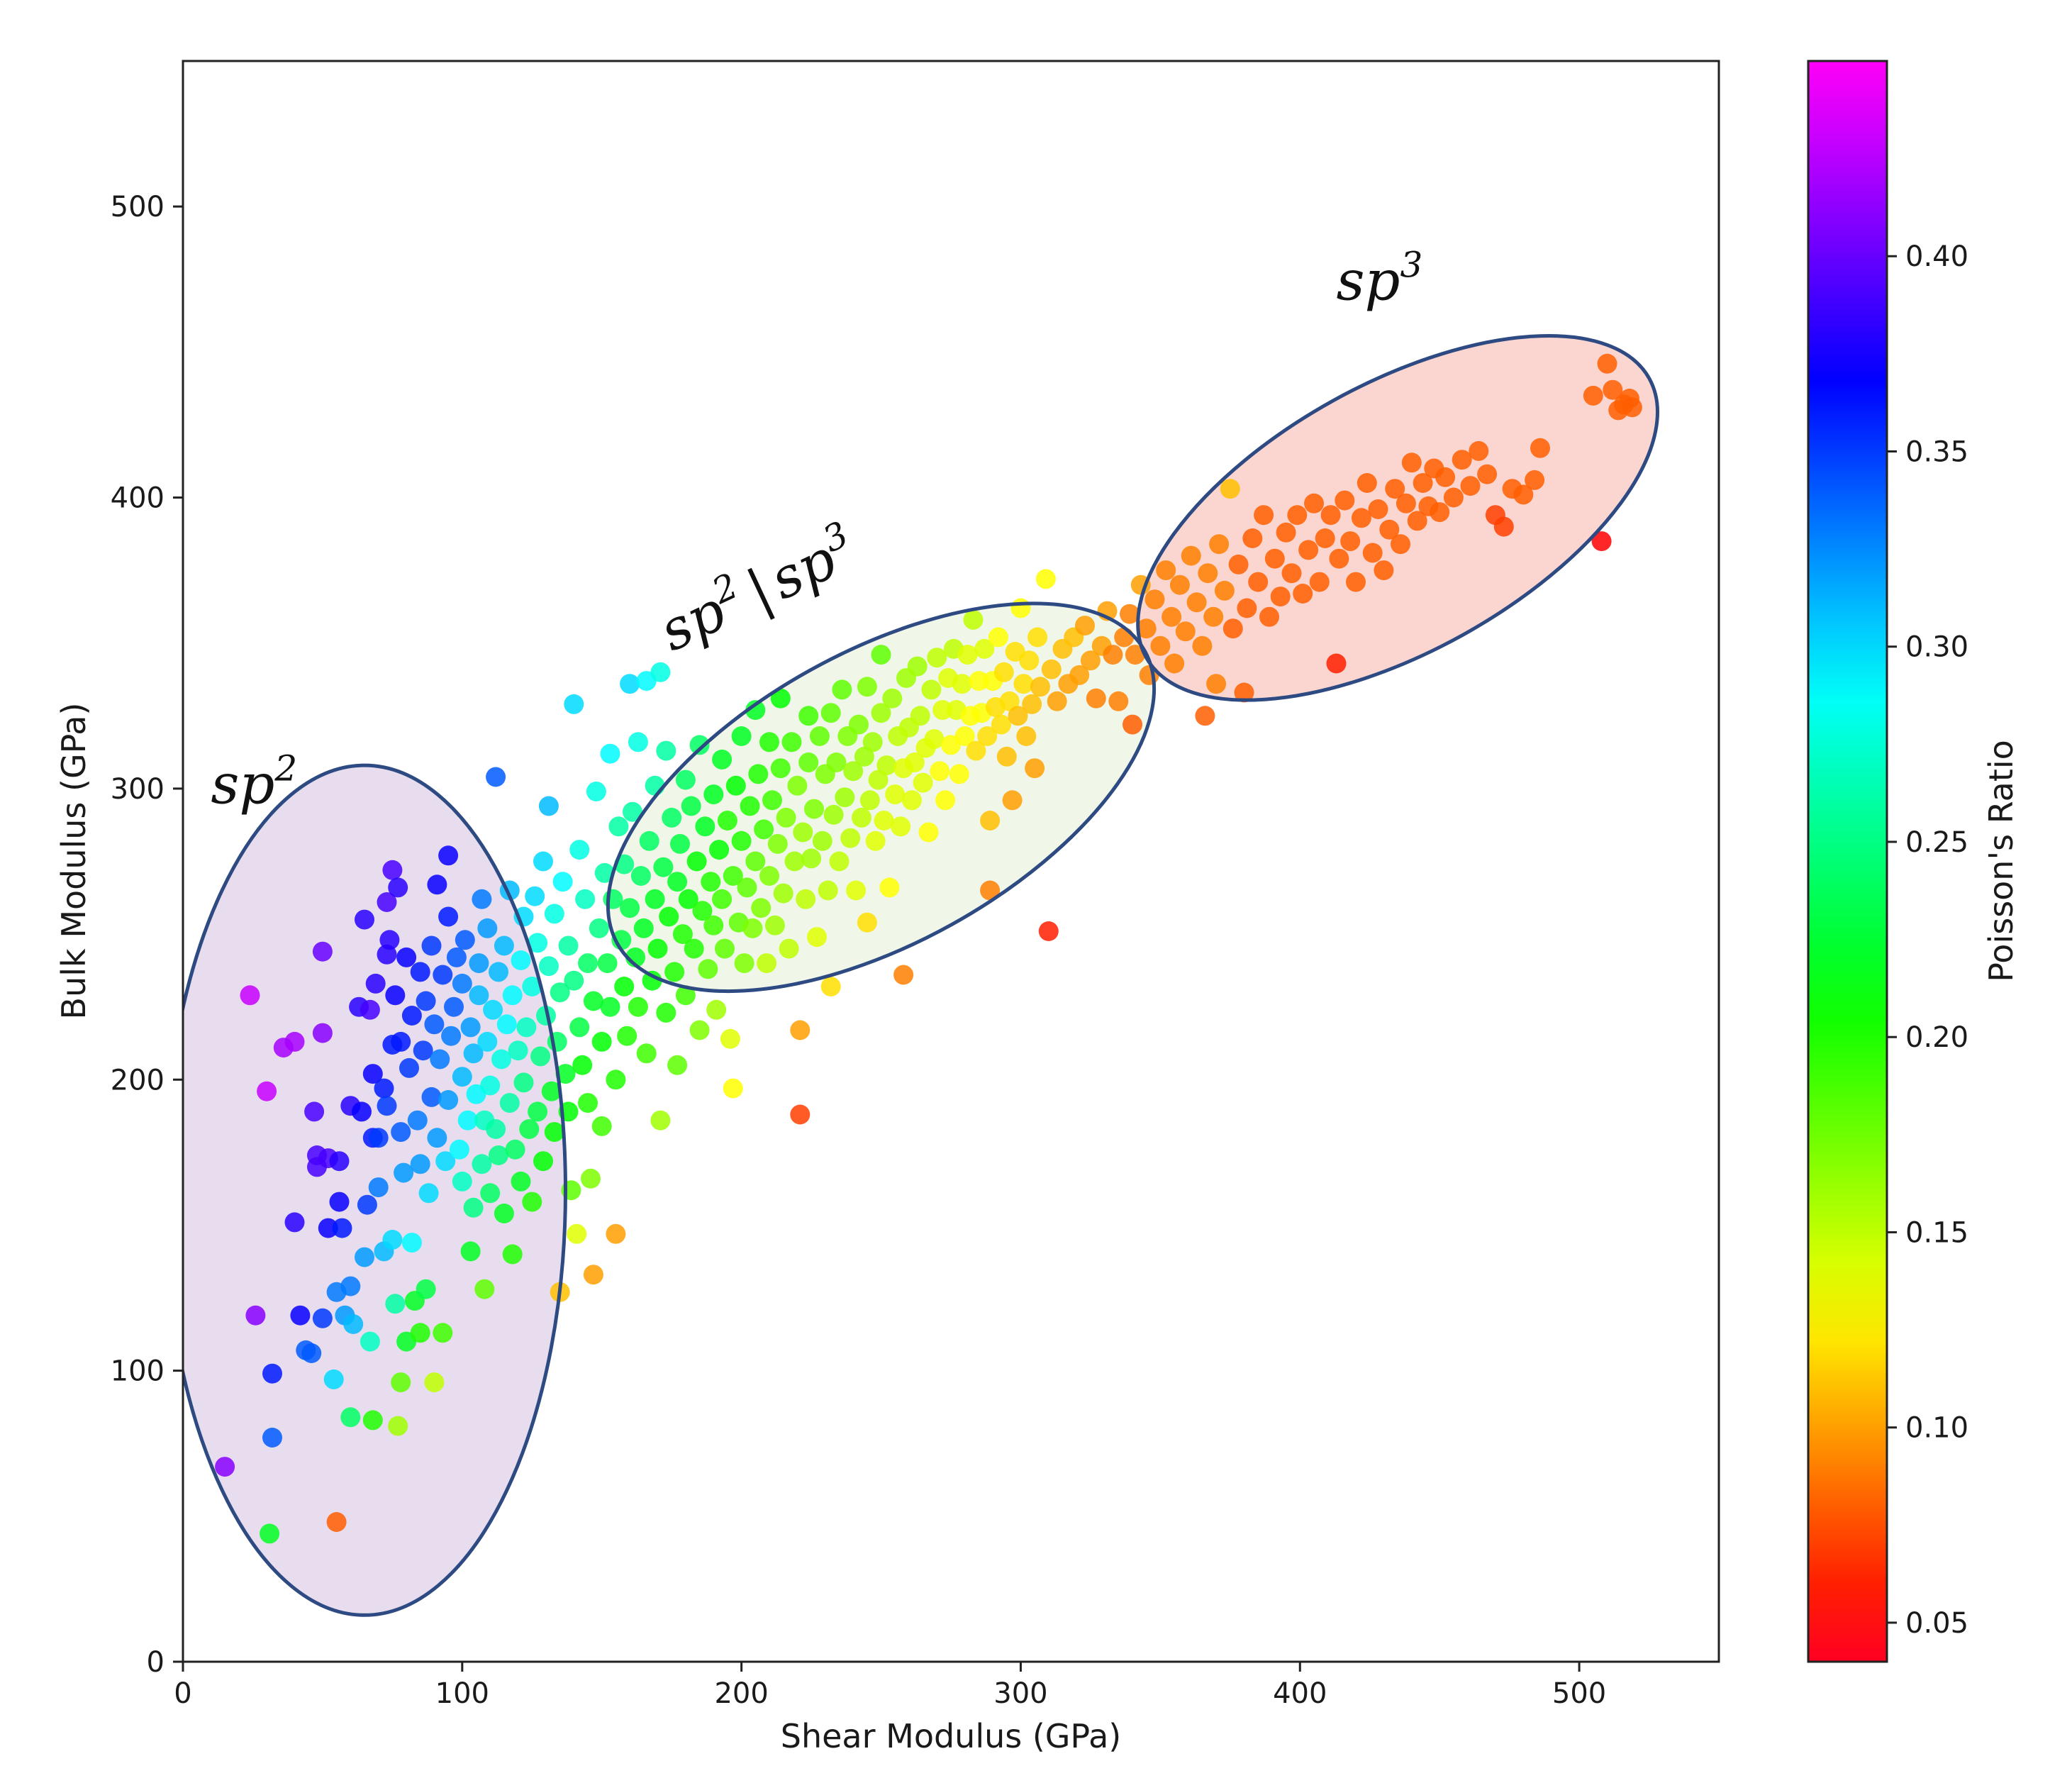 Image resolution: width=2072 pixels, height=1783 pixels. What do you see at coordinates (182, 1693) in the screenshot?
I see `x-tick-label: 0` at bounding box center [182, 1693].